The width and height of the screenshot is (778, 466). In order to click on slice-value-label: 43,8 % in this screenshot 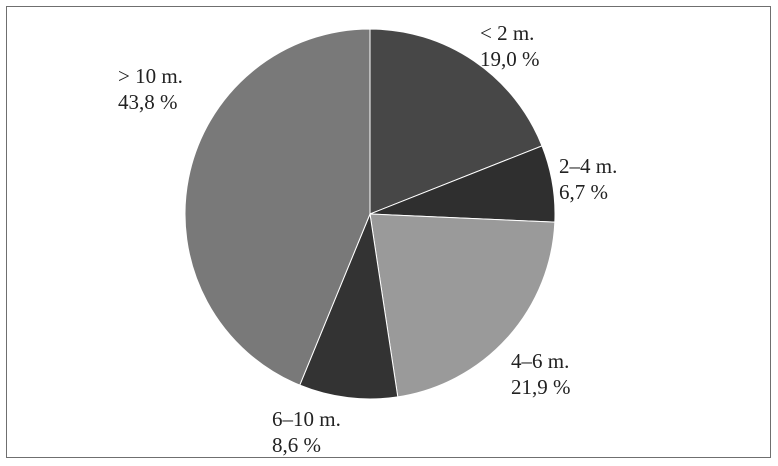, I will do `click(148, 102)`.